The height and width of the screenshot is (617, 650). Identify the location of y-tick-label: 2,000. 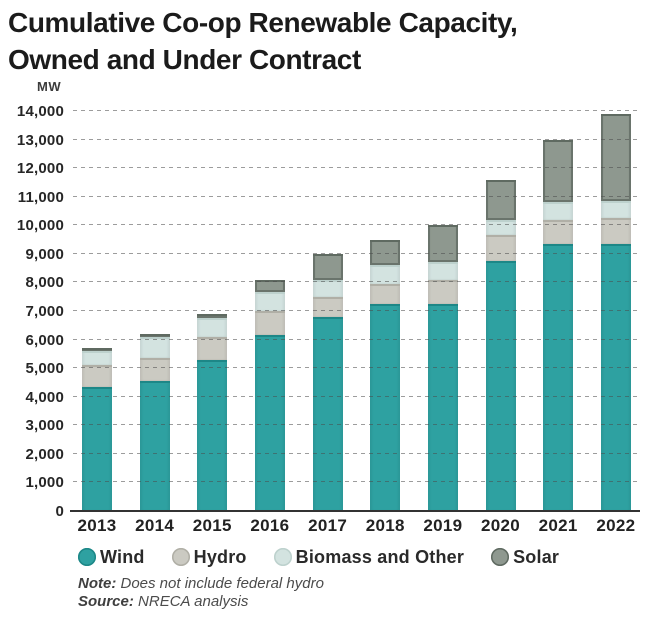
(44, 454).